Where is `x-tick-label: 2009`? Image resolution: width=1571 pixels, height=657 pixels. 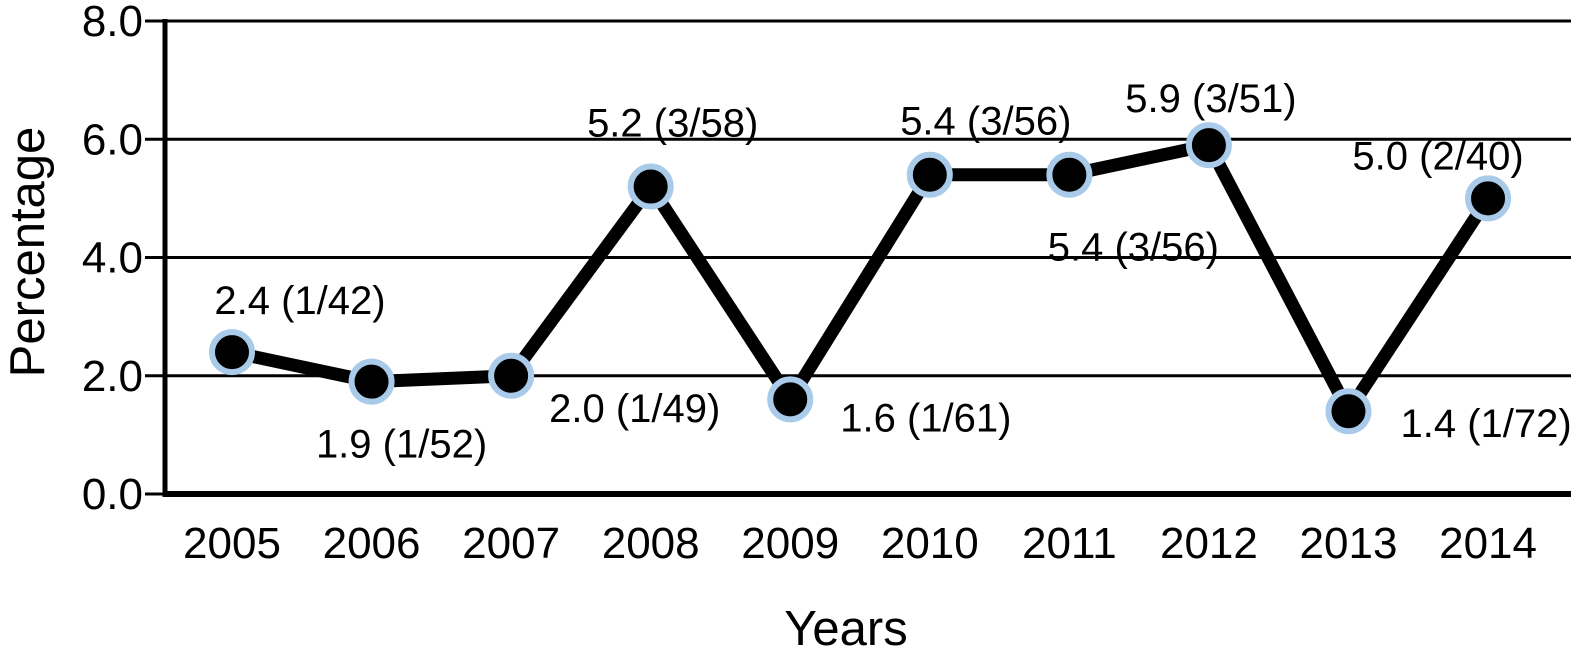
x-tick-label: 2009 is located at coordinates (790, 543).